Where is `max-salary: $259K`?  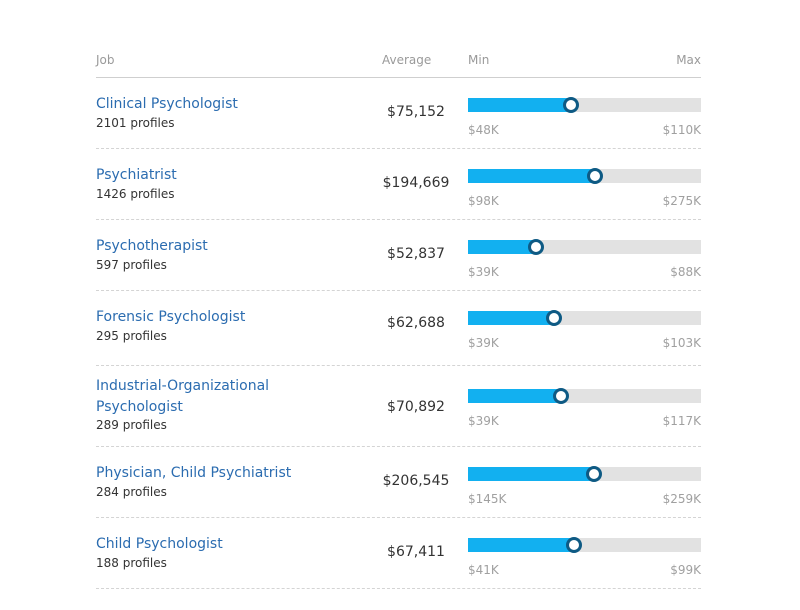 max-salary: $259K is located at coordinates (681, 499).